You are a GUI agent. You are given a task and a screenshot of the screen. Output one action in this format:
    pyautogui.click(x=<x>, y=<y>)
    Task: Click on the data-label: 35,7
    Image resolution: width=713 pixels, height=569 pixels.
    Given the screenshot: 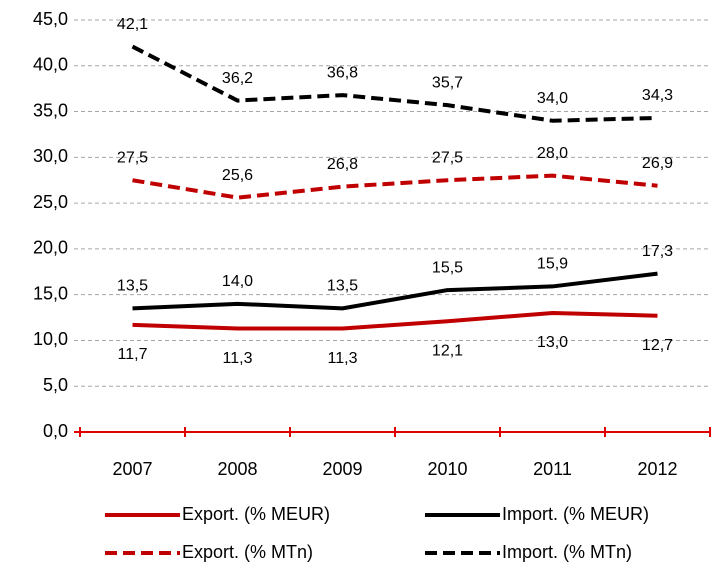 What is the action you would take?
    pyautogui.click(x=447, y=82)
    